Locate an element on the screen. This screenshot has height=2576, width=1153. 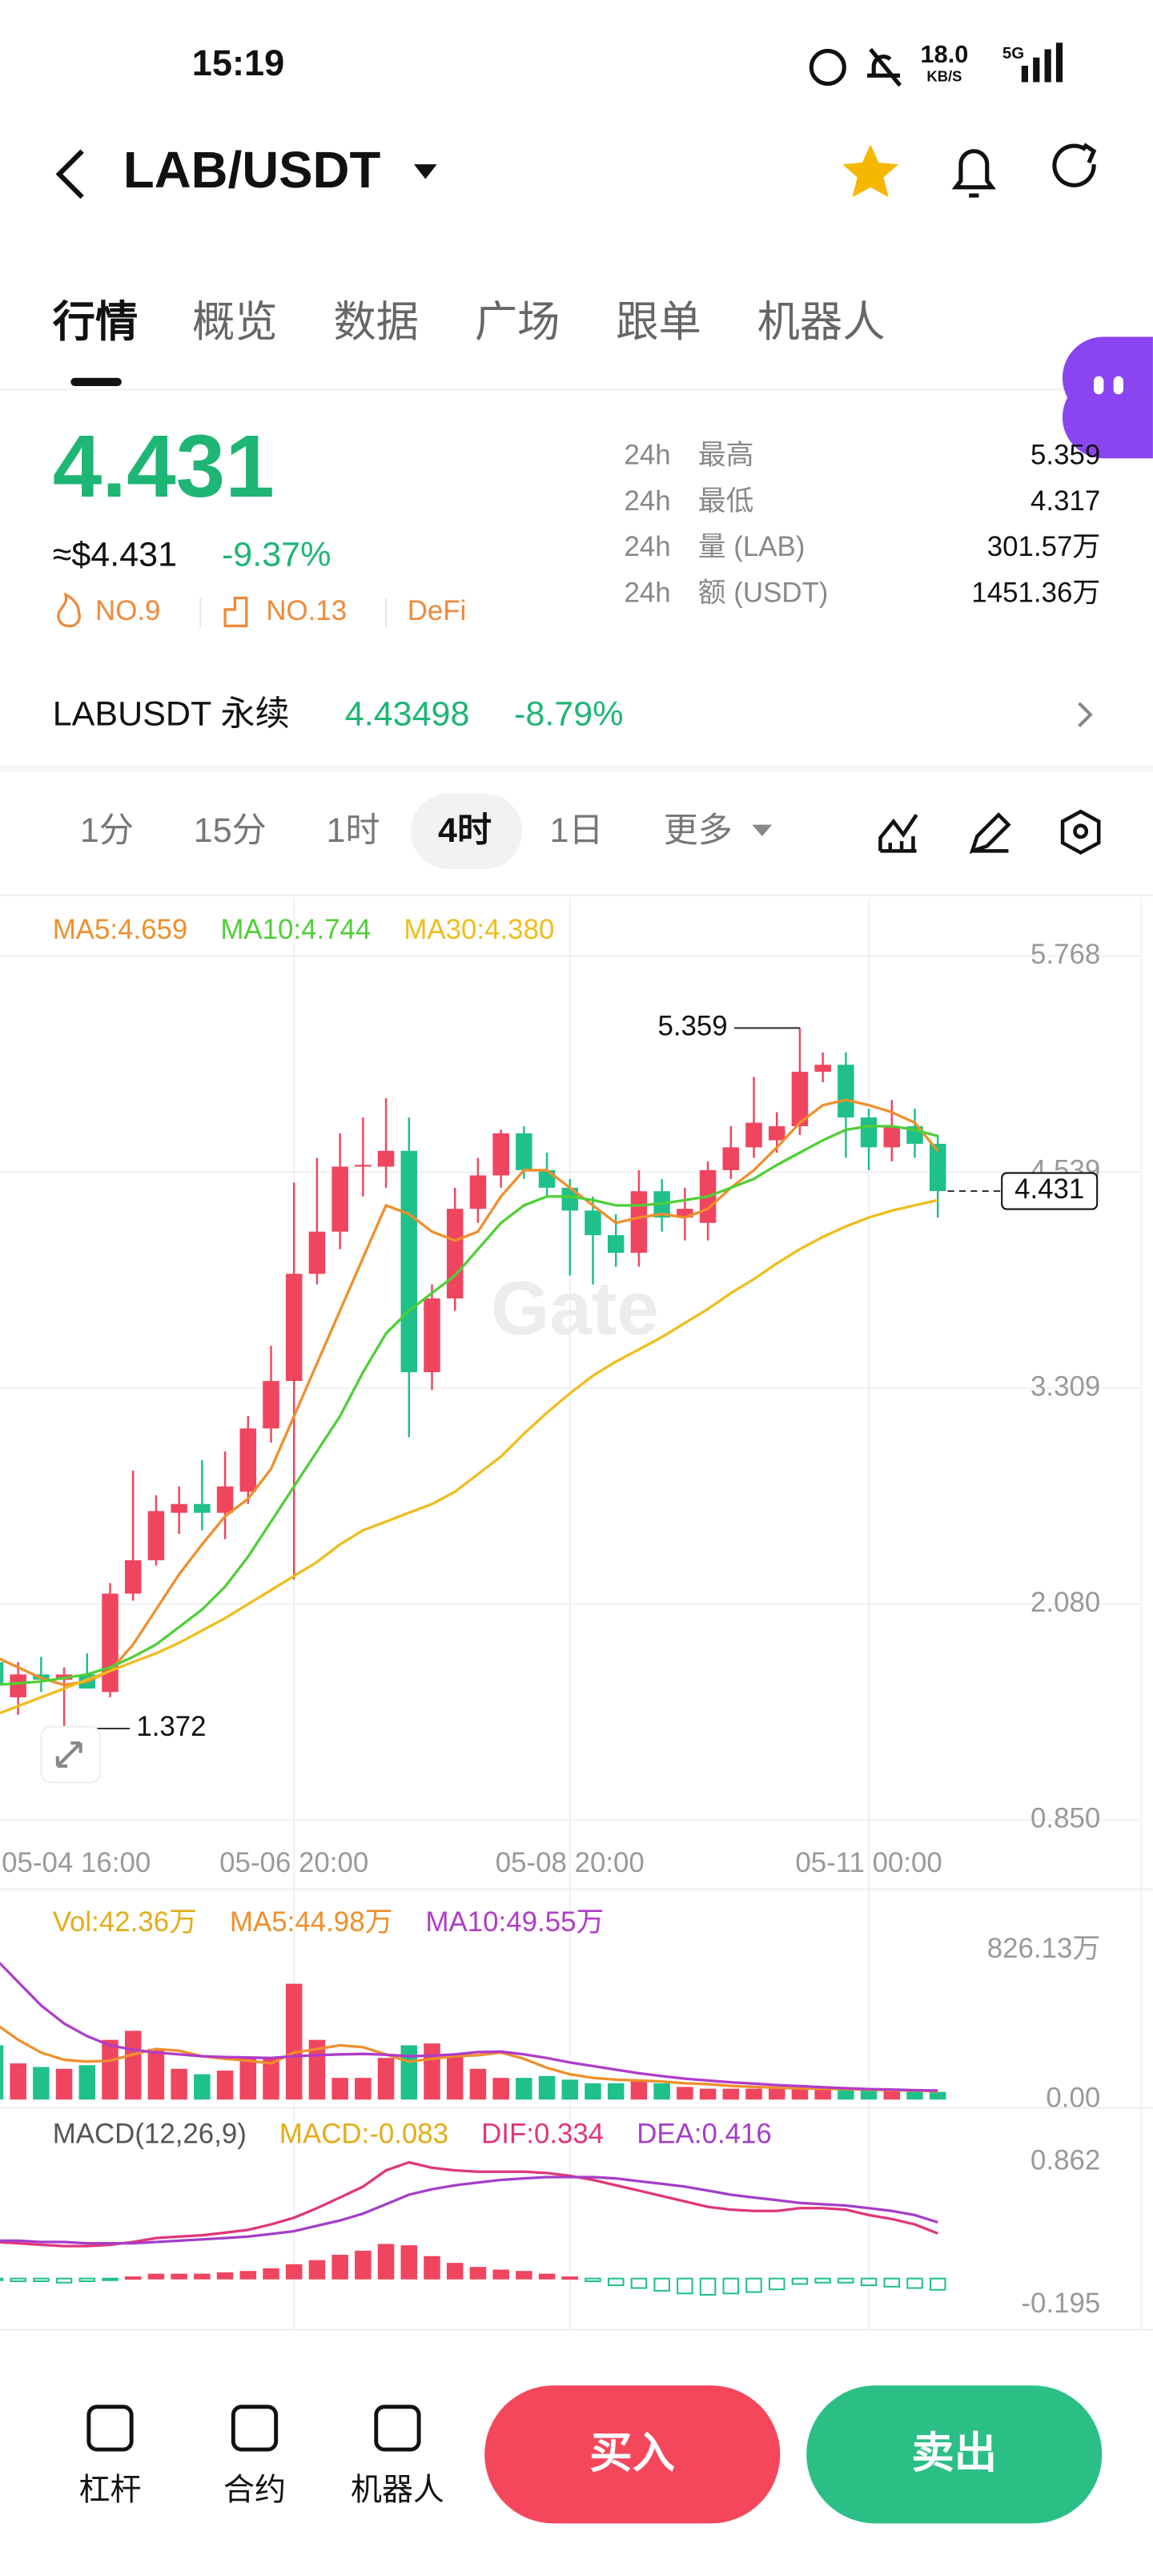
tab: 跟单 is located at coordinates (659, 323).